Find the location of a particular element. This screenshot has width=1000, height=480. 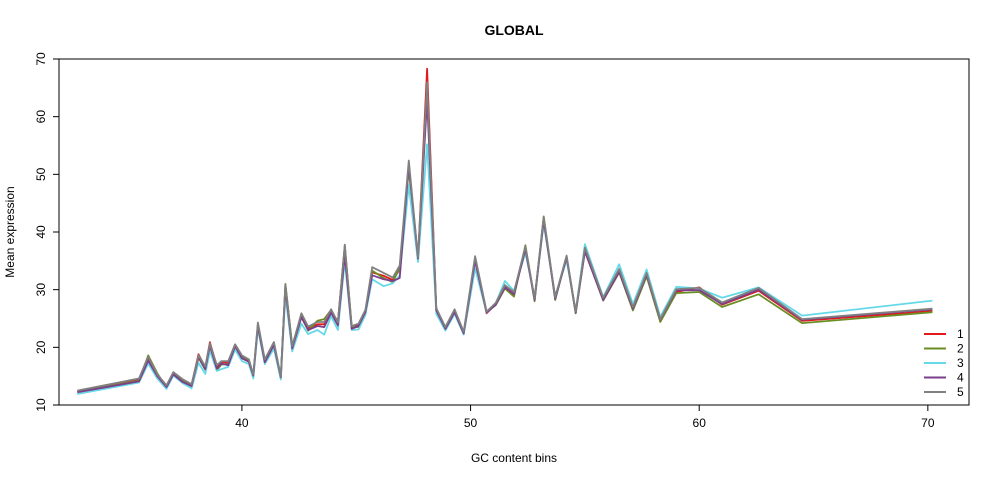

y-tick-label: 40 is located at coordinates (41, 232).